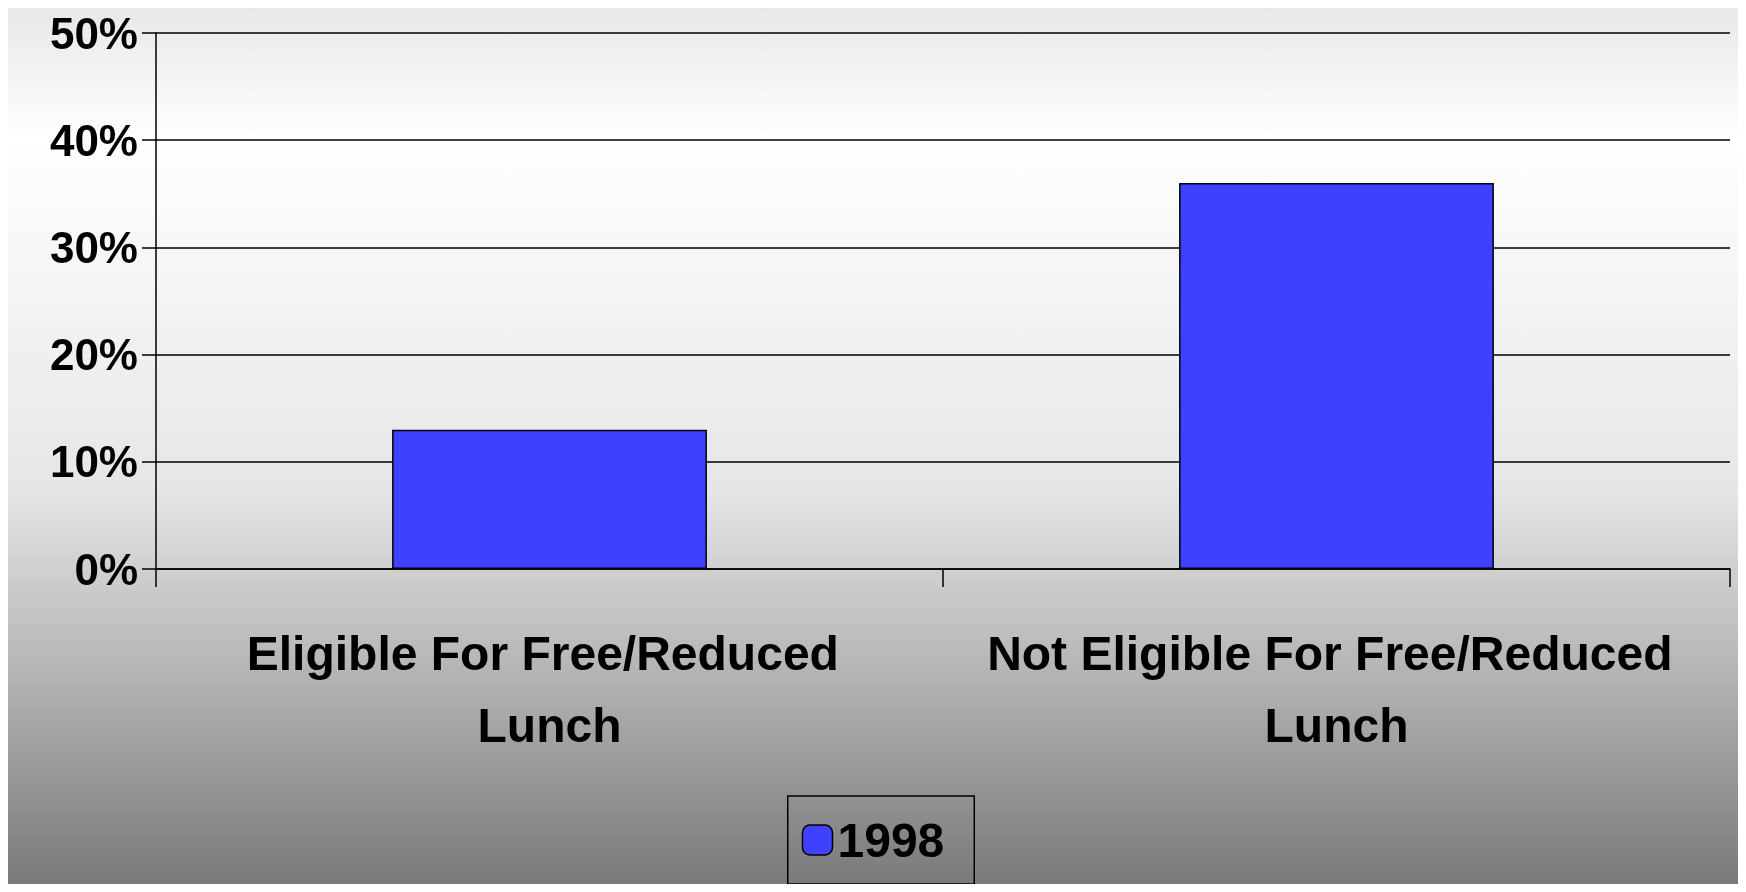 This screenshot has width=1746, height=892. What do you see at coordinates (106, 569) in the screenshot?
I see `y-tick-label: 0%` at bounding box center [106, 569].